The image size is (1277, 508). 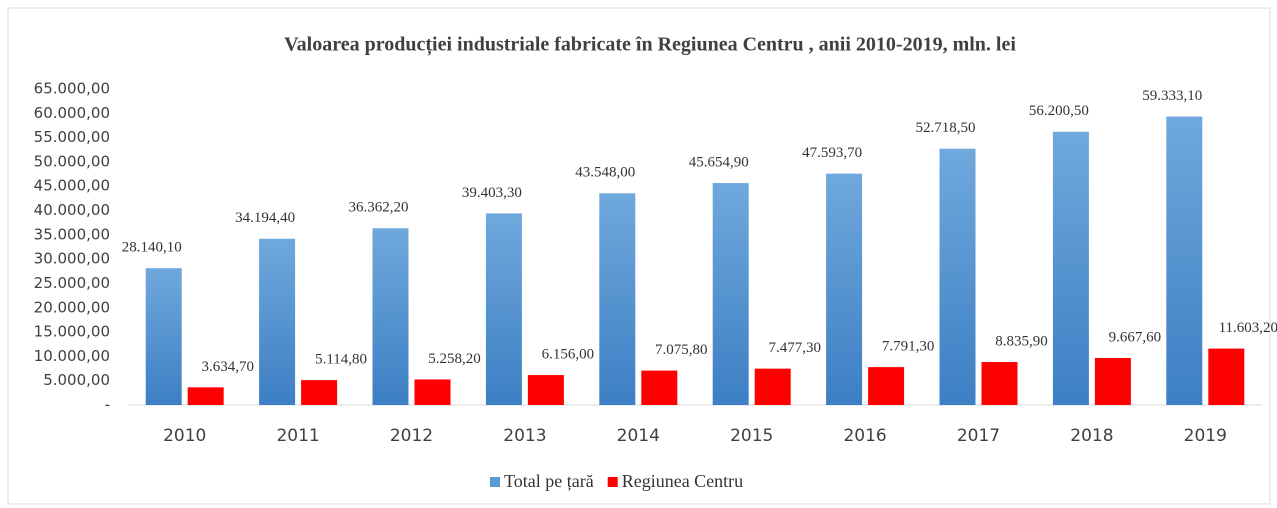 What do you see at coordinates (76, 380) in the screenshot?
I see `y-tick-label: 5.000,00` at bounding box center [76, 380].